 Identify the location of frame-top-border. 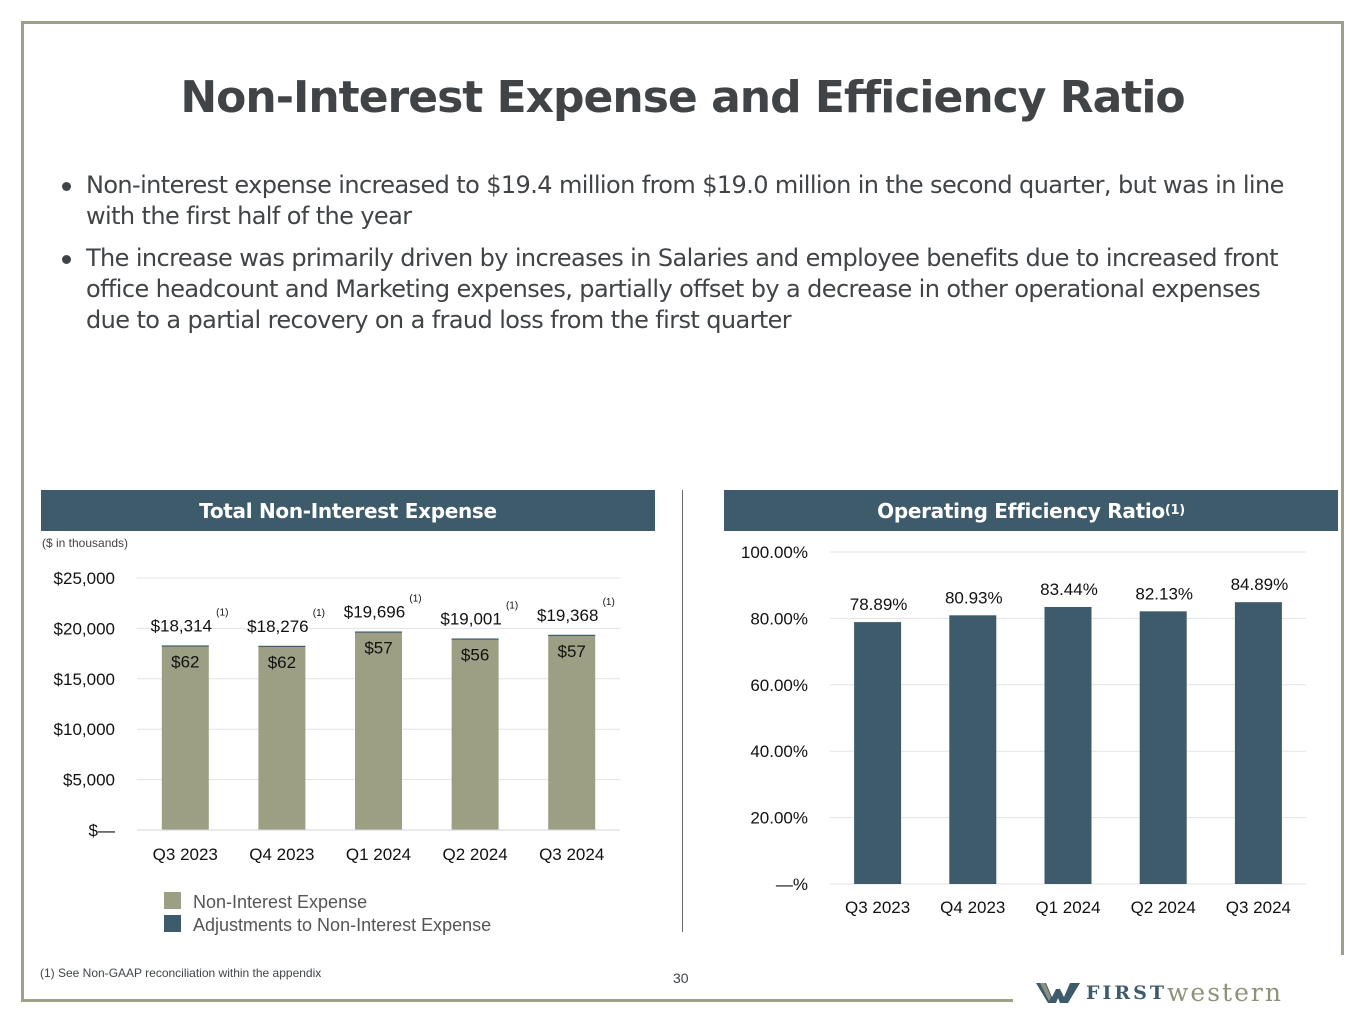
(682, 22).